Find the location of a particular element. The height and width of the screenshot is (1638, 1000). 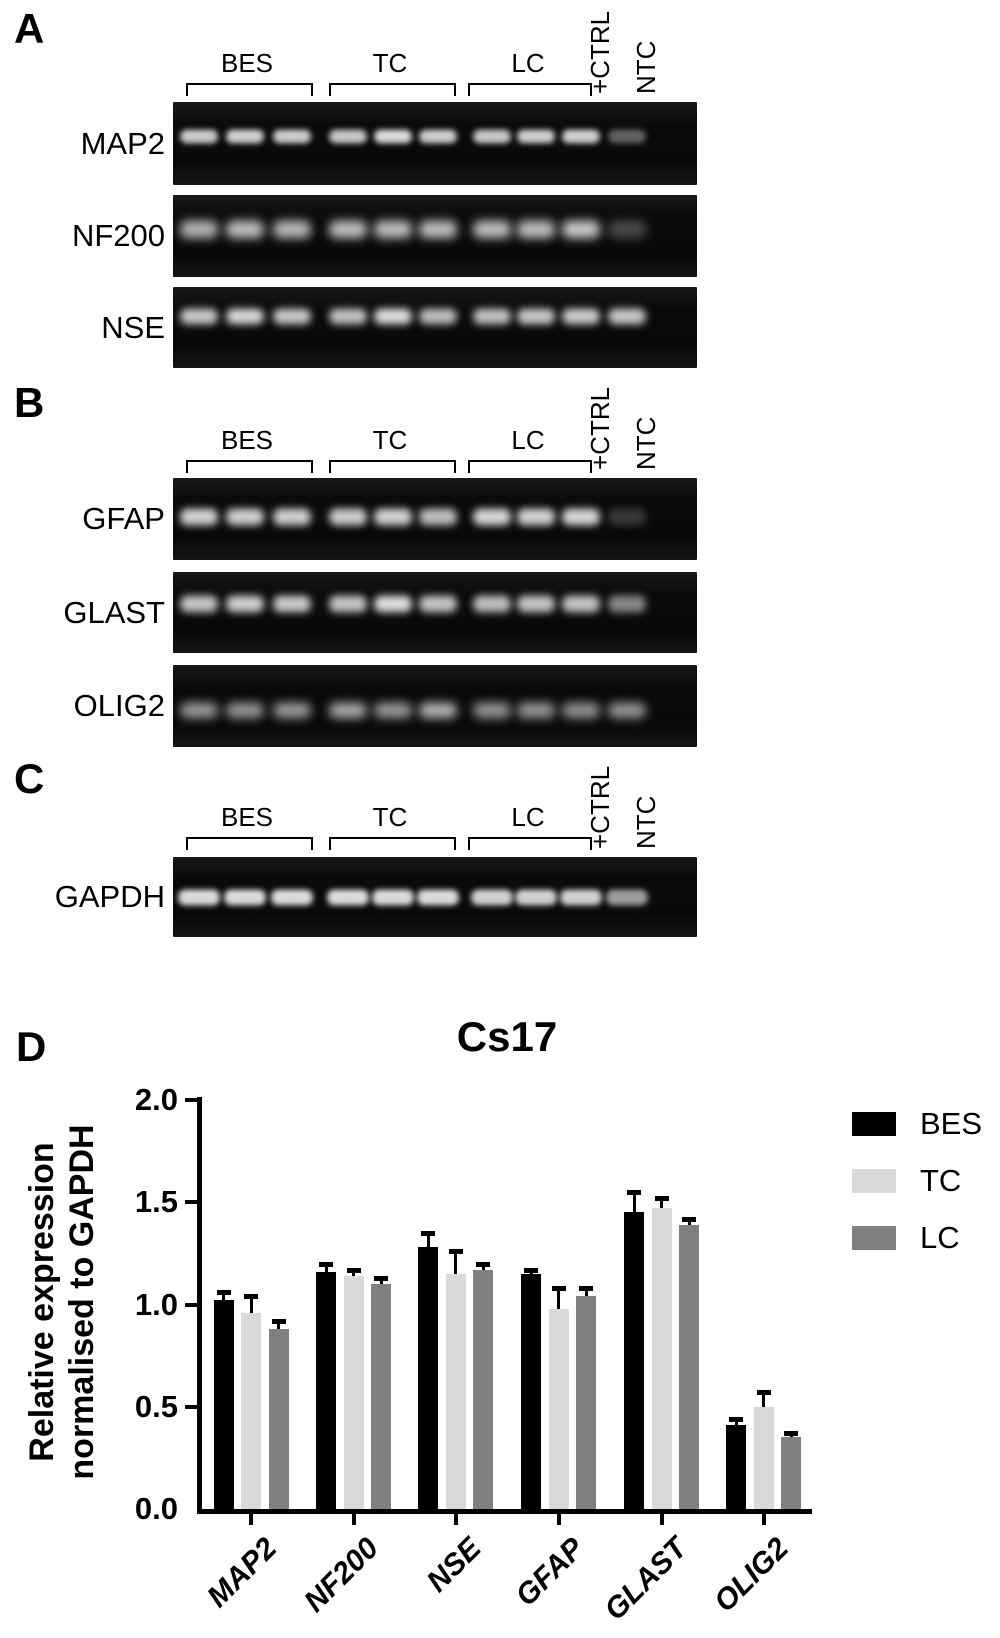

gel-strip-glast is located at coordinates (435, 612).